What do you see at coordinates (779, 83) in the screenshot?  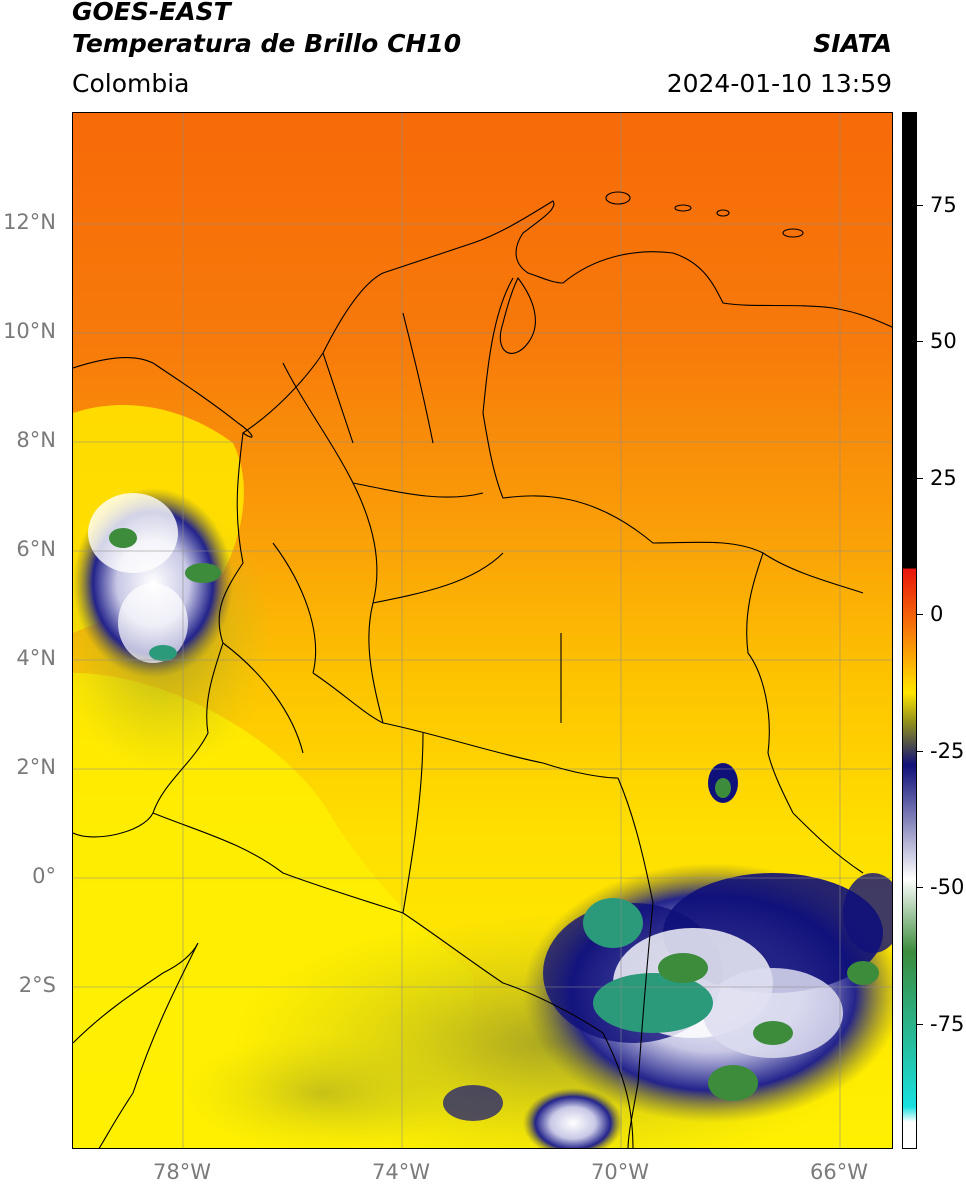 I see `timestamp-label: 2024-01-10 13:59` at bounding box center [779, 83].